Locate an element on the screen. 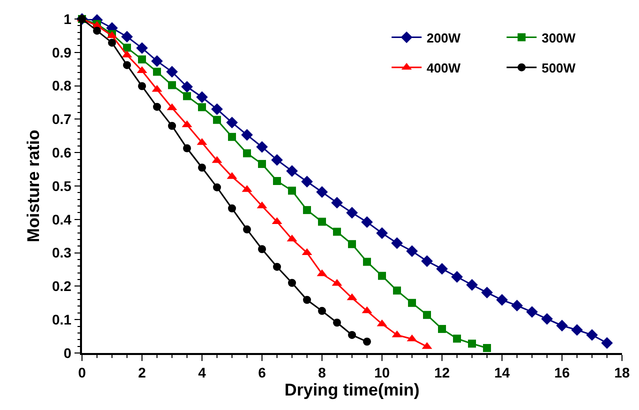  y-axis-title: Moisture ratio is located at coordinates (34, 186).